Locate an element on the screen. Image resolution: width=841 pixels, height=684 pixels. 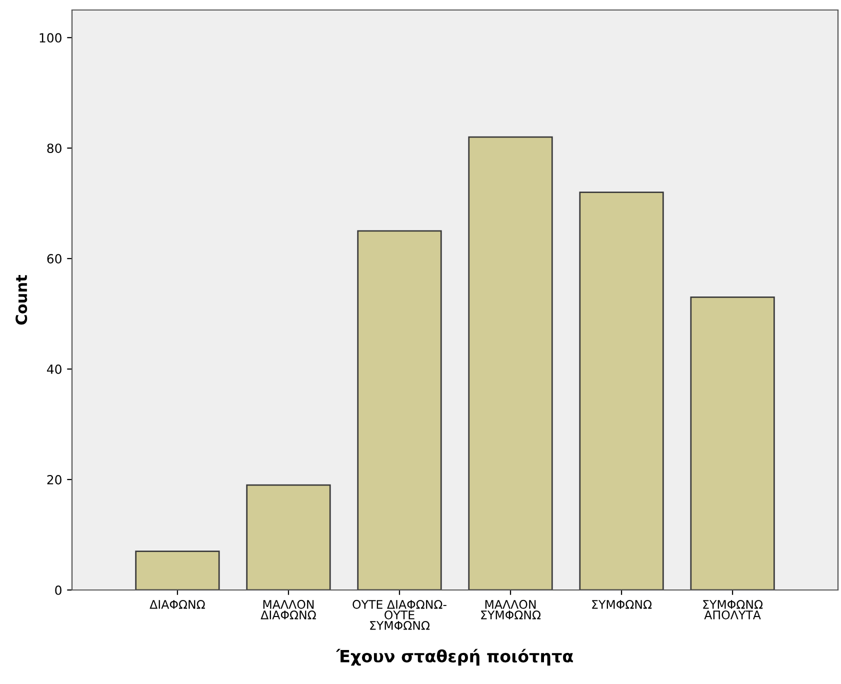
y-axis-title: Count is located at coordinates (22, 299).